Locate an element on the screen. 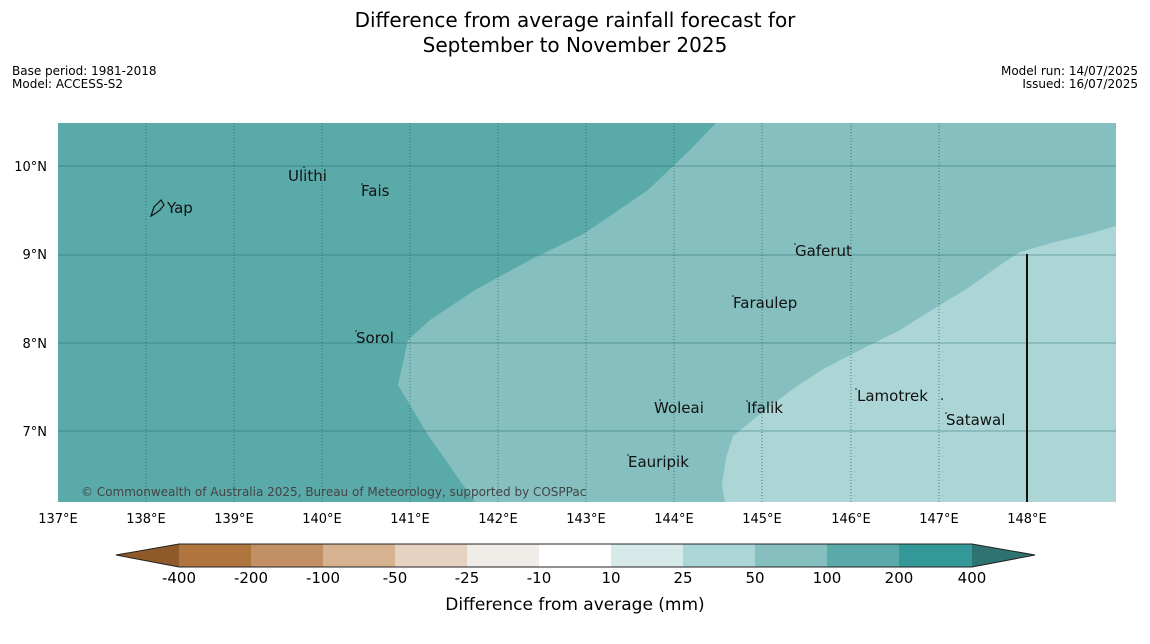 The width and height of the screenshot is (1150, 644). colorbar-band-m200-m100 is located at coordinates (287, 555).